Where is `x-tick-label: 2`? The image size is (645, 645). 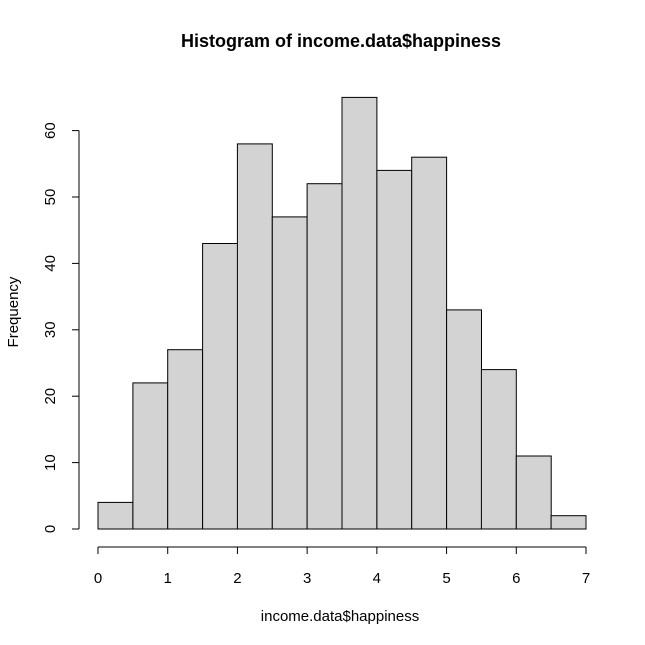
x-tick-label: 2 is located at coordinates (237, 578).